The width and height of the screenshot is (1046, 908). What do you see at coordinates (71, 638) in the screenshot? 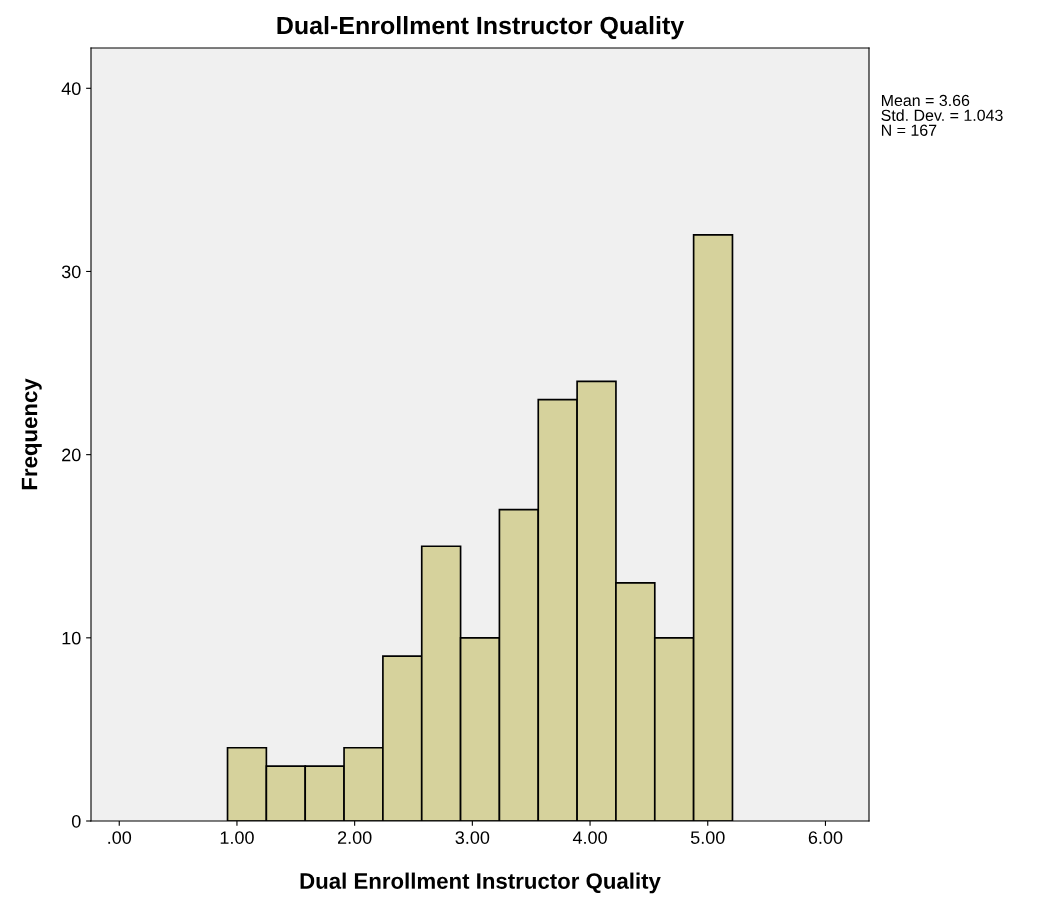
I see `y-tick-label: 10` at bounding box center [71, 638].